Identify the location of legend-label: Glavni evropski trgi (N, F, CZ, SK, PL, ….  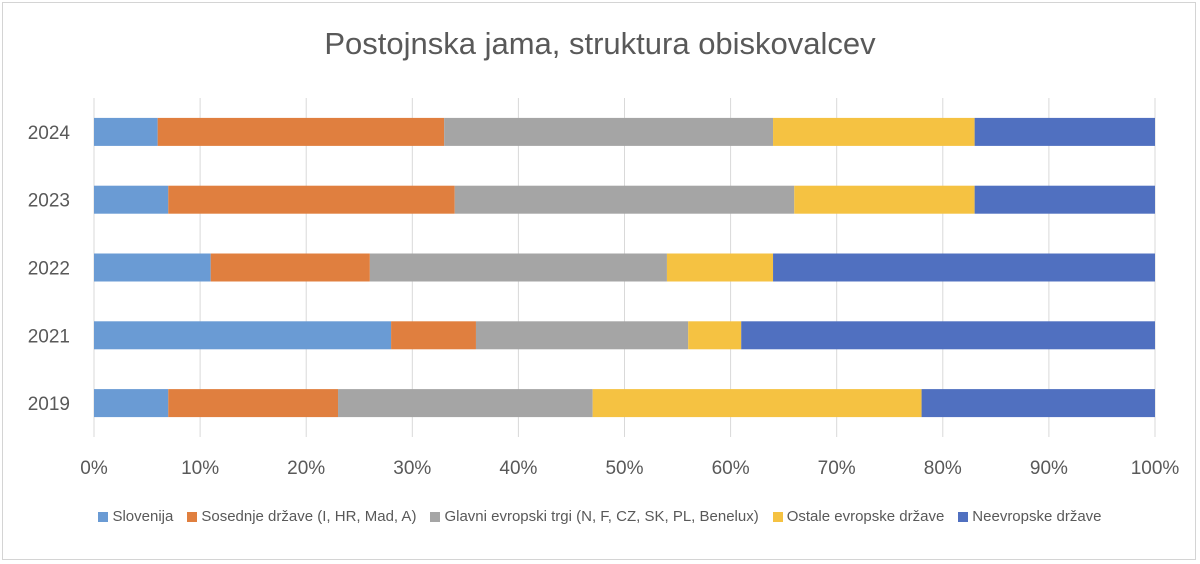
(601, 516).